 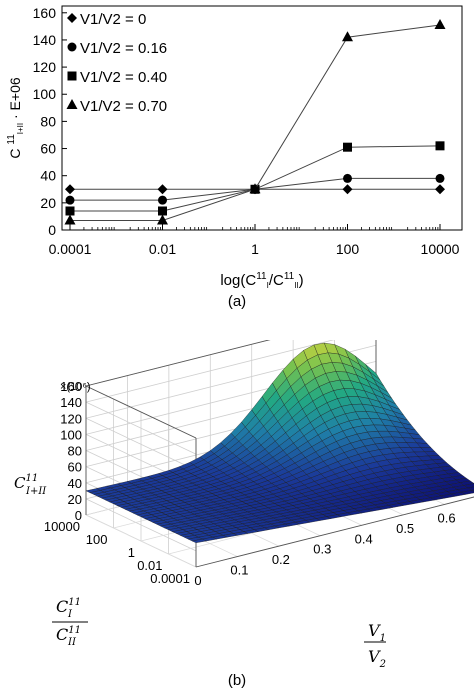 I want to click on x-tick-label-a: 100, so click(x=348, y=249).